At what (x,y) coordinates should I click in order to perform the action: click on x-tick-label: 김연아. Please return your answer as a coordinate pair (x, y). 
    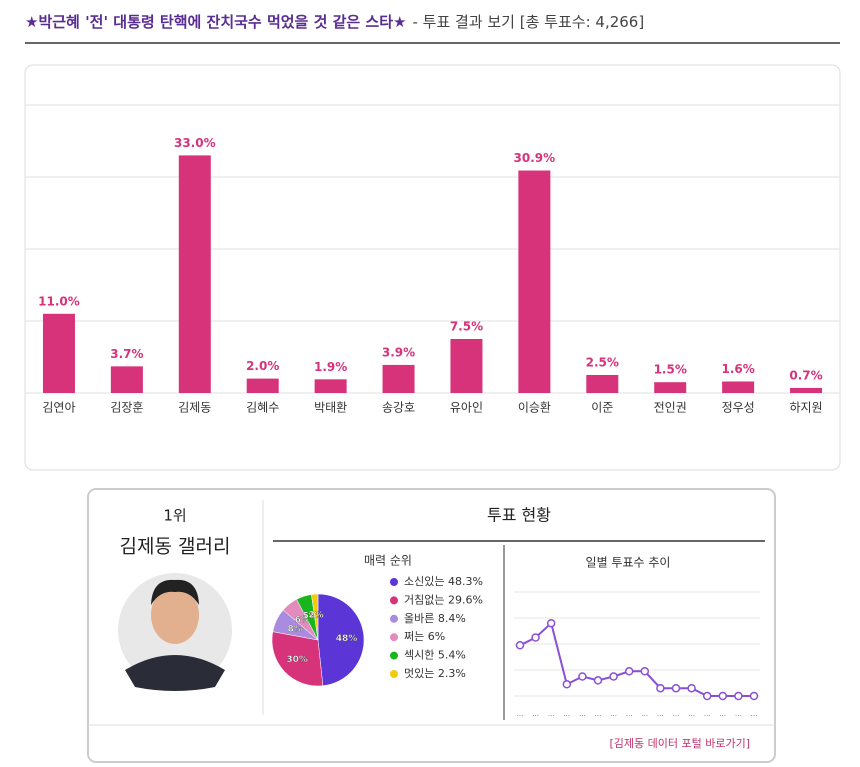
    Looking at the image, I should click on (58, 408).